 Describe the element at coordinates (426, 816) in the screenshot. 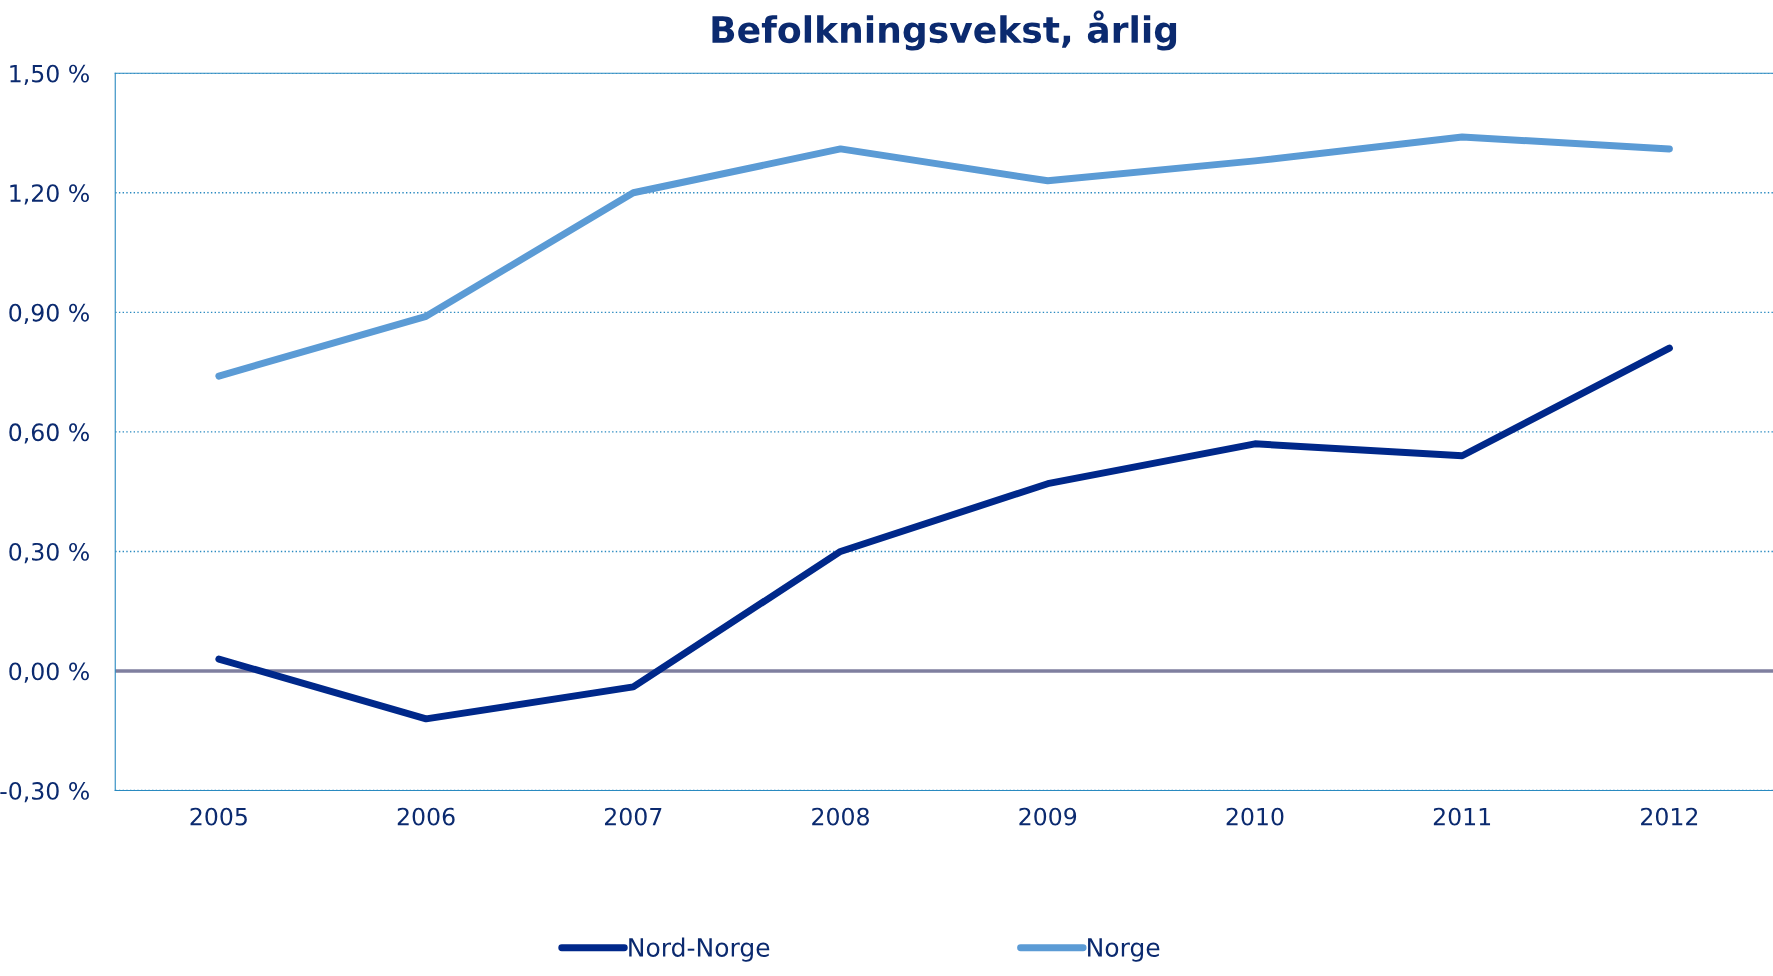

I see `x-tick-label: 2006` at that location.